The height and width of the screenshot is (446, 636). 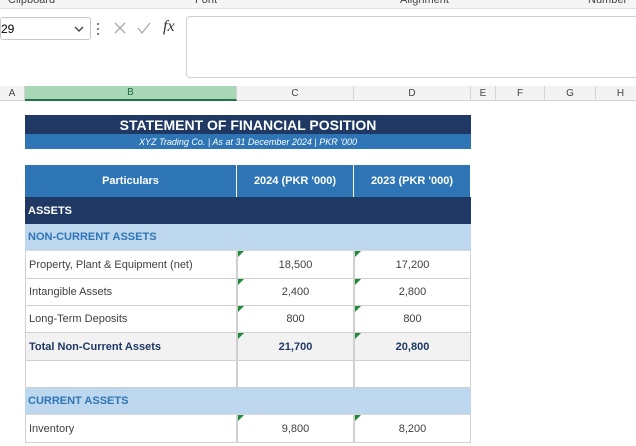 I want to click on column-header: H, so click(x=616, y=93).